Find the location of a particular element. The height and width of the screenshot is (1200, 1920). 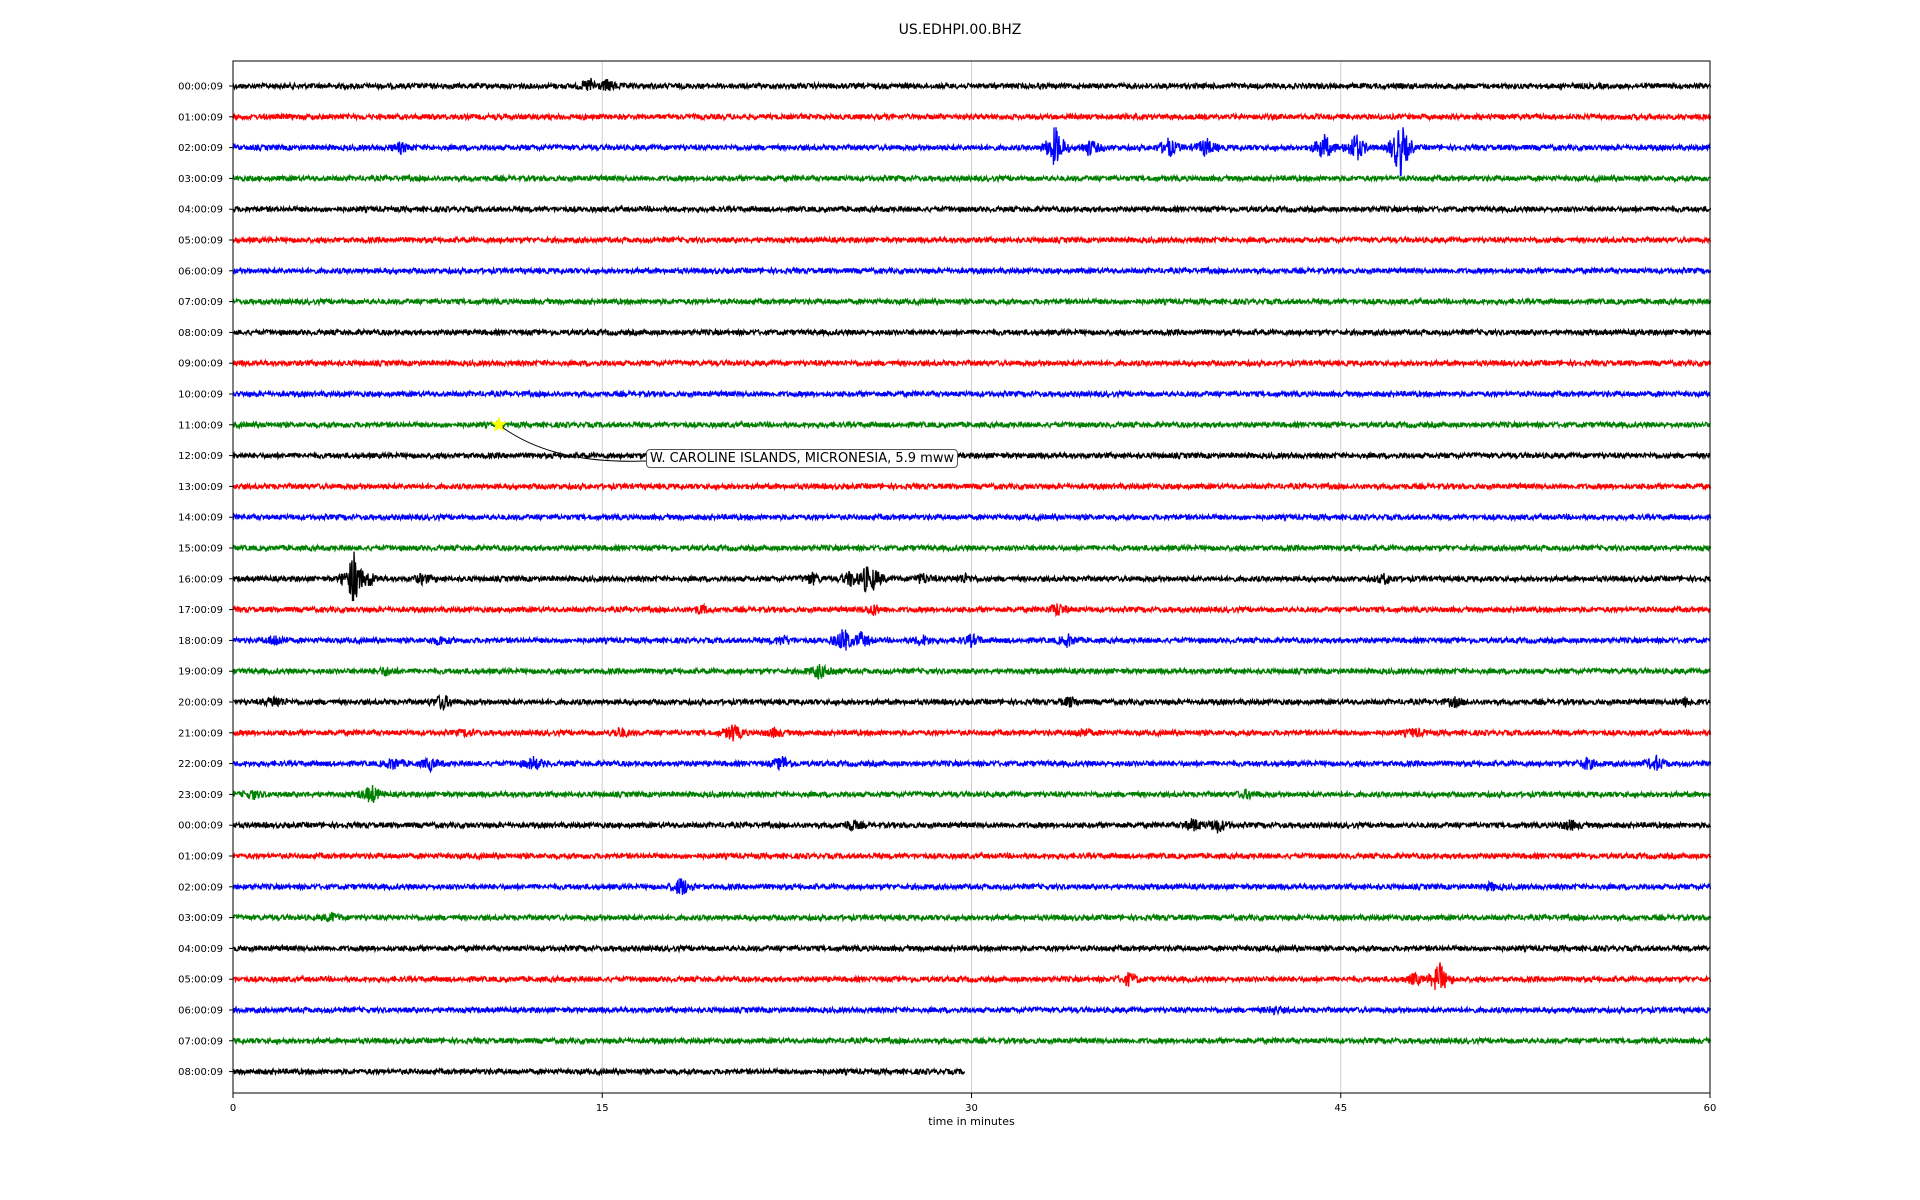

y-tick-label: 17:00:09 is located at coordinates (200, 610).